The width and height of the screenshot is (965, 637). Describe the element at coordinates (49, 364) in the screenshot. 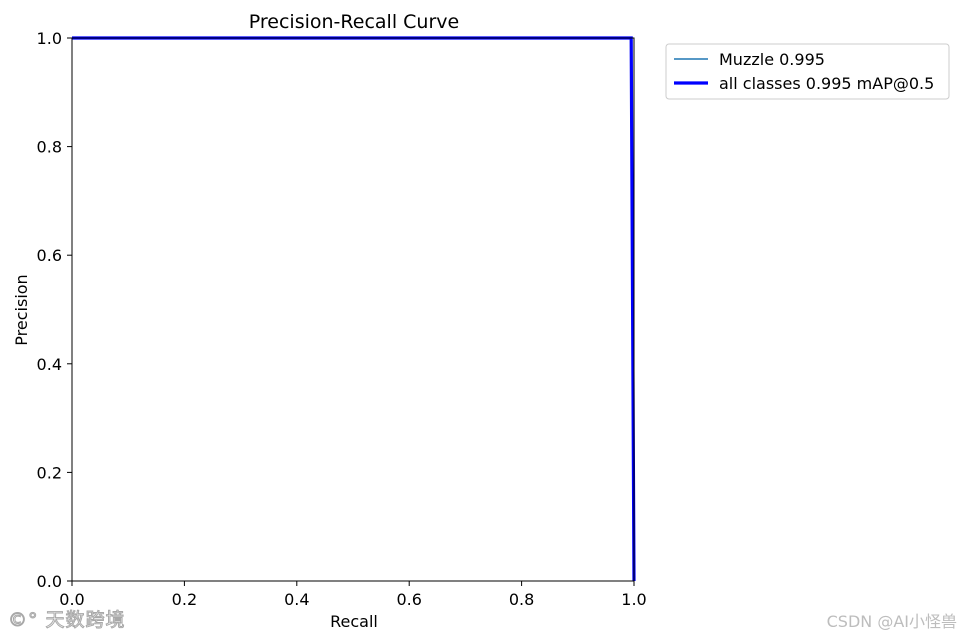

I see `y-tick-label: 0.4` at that location.